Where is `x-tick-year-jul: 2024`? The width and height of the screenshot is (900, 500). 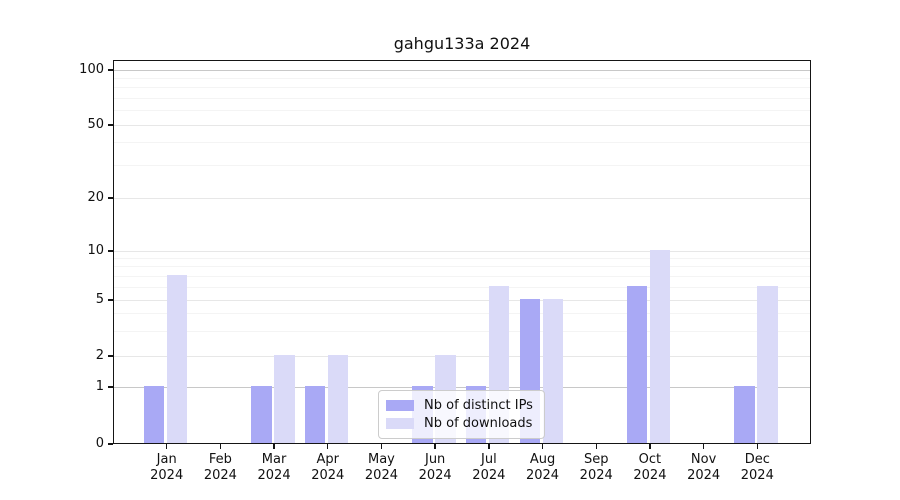
x-tick-year-jul: 2024 is located at coordinates (489, 475).